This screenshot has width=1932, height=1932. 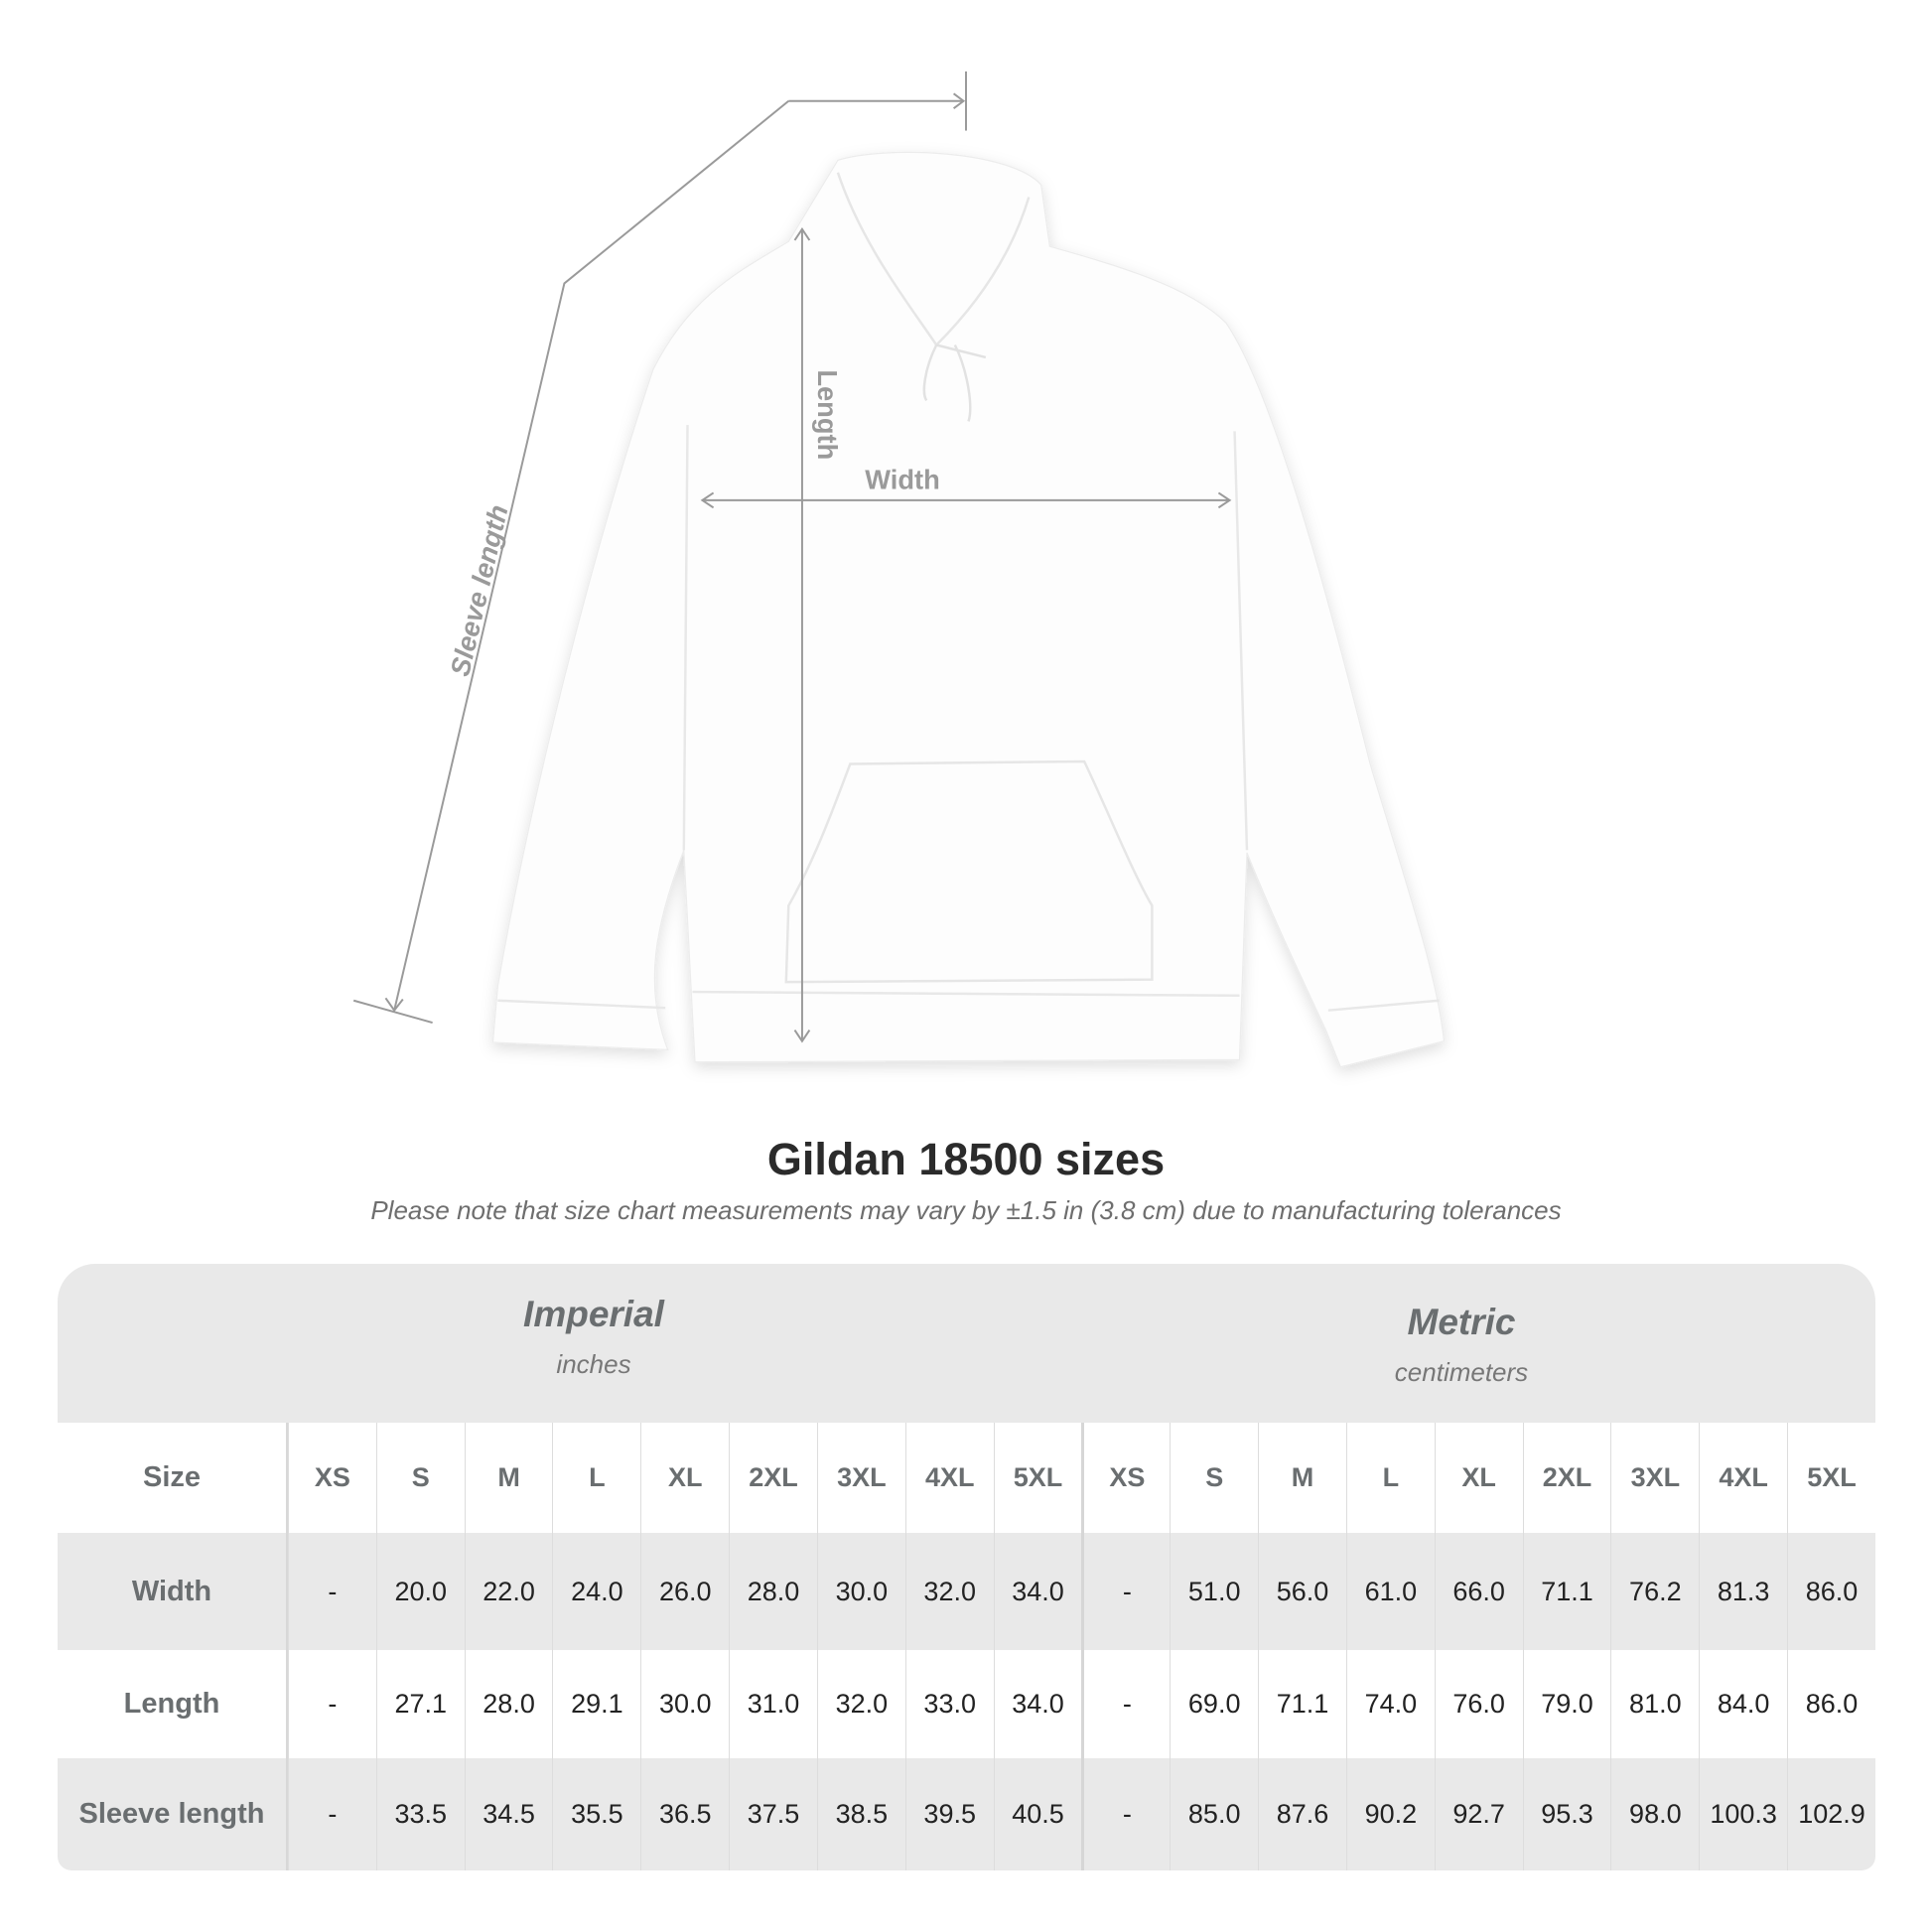 What do you see at coordinates (173, 1704) in the screenshot?
I see `row-label: Length` at bounding box center [173, 1704].